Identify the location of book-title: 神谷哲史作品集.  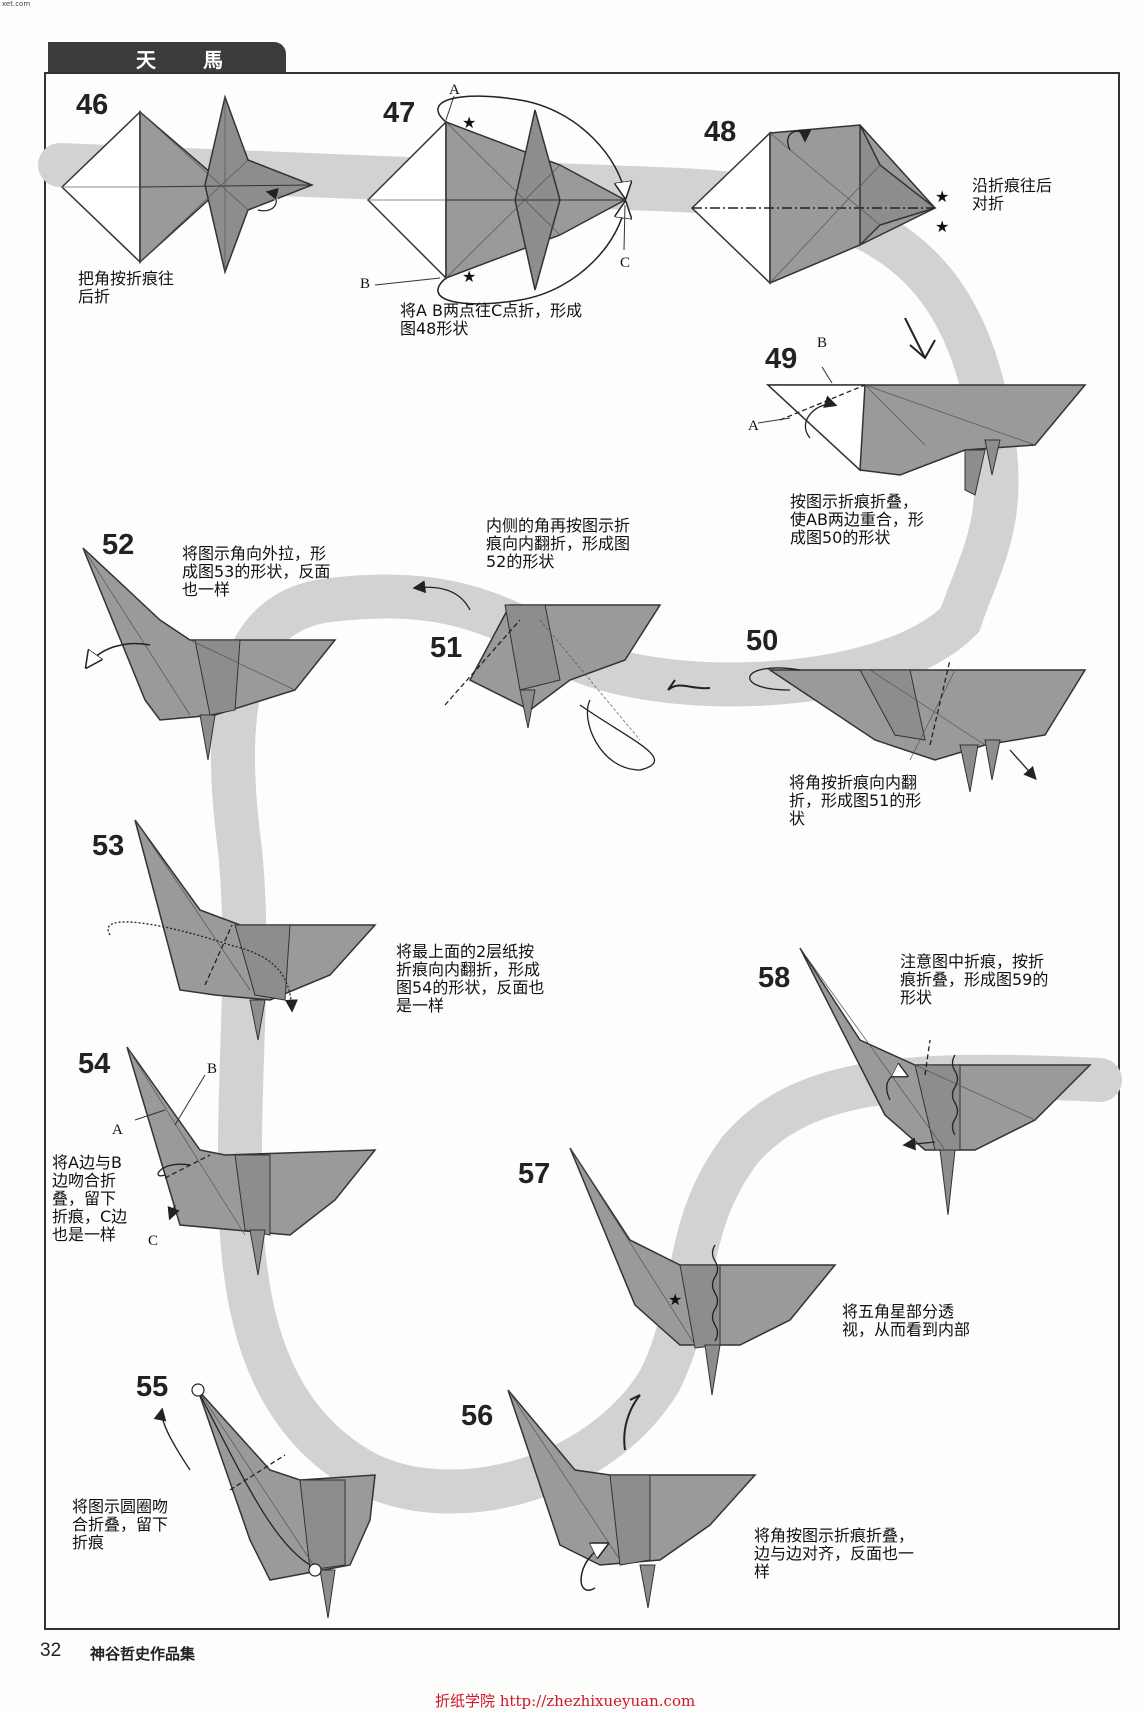
(143, 1654).